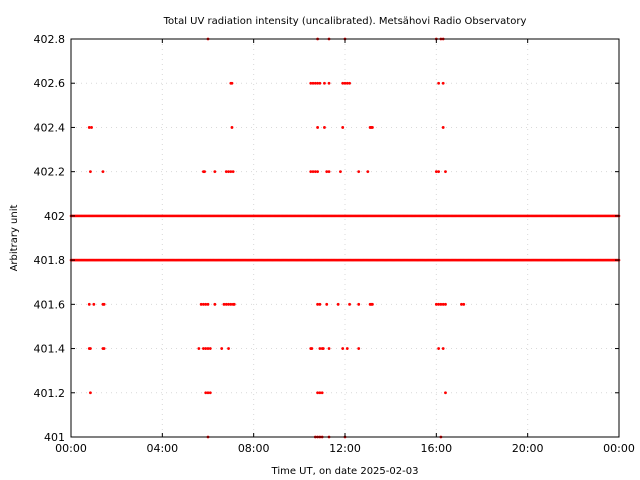  What do you see at coordinates (54, 216) in the screenshot?
I see `y-tick-label: 402` at bounding box center [54, 216].